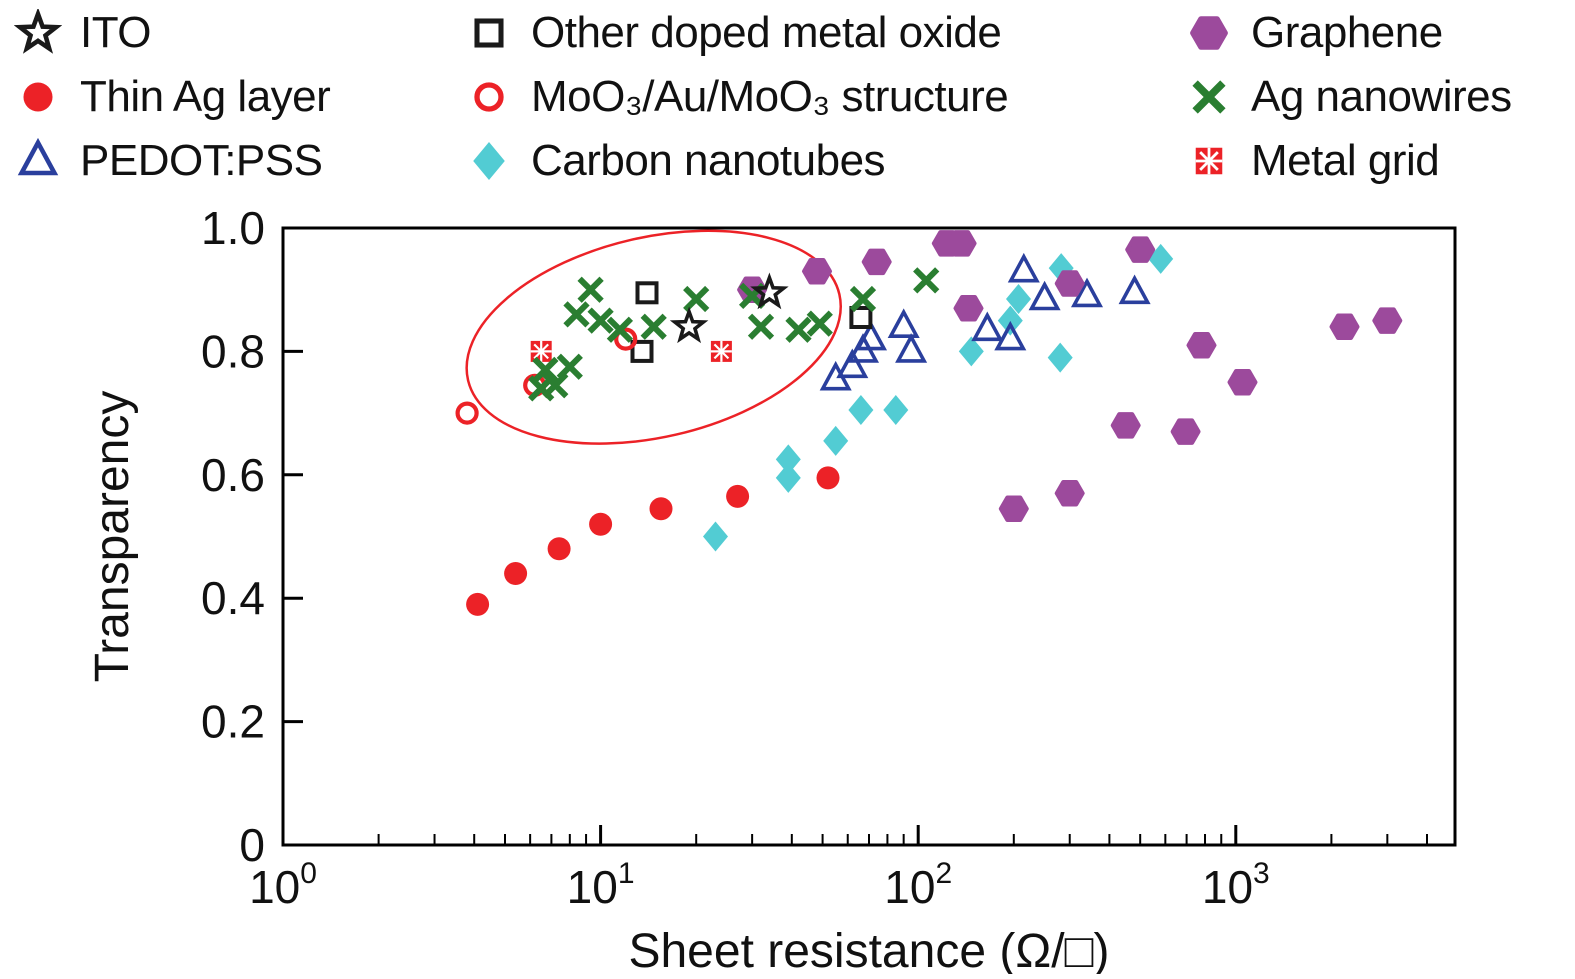 Image resolution: width=1575 pixels, height=979 pixels. I want to click on legend-column-1: ITO Thin Ag layer PEDOT:PSS, so click(172, 97).